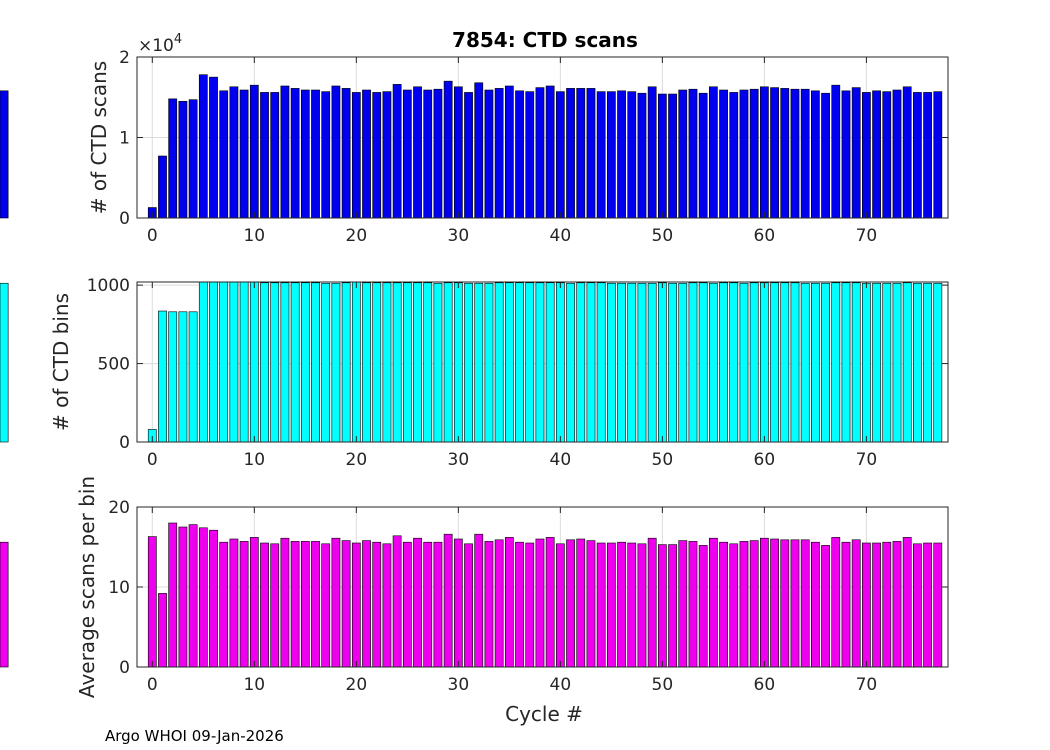 The image size is (1050, 750). What do you see at coordinates (87, 587) in the screenshot?
I see `y-axis-label: Average scans per bin` at bounding box center [87, 587].